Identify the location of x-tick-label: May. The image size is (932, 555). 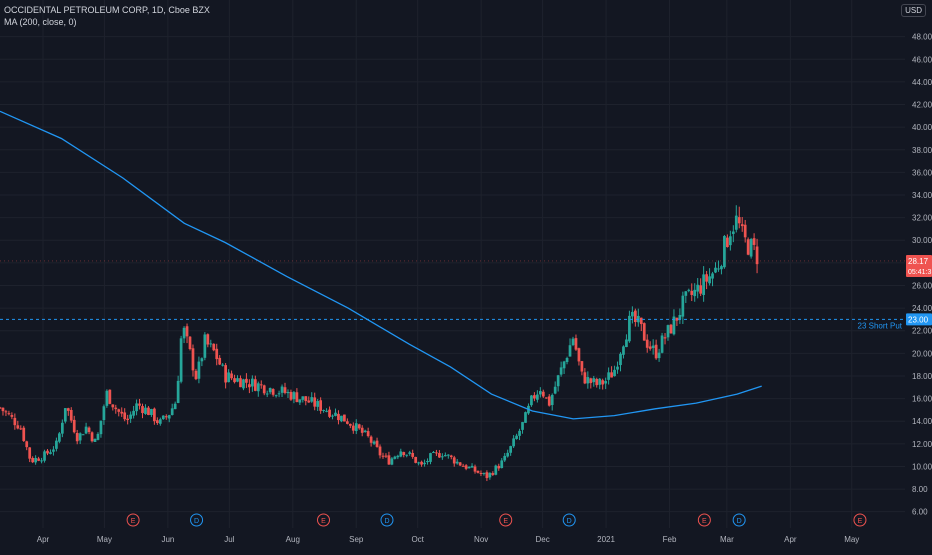
(104, 539).